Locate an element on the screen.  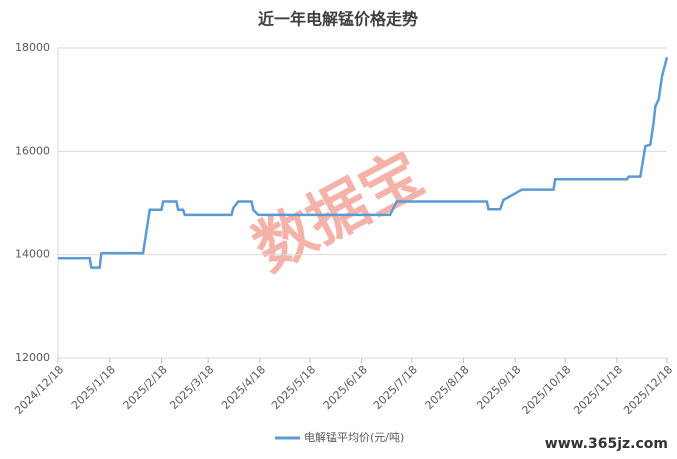
x-tick-label: 2025/12/18 is located at coordinates (648, 390).